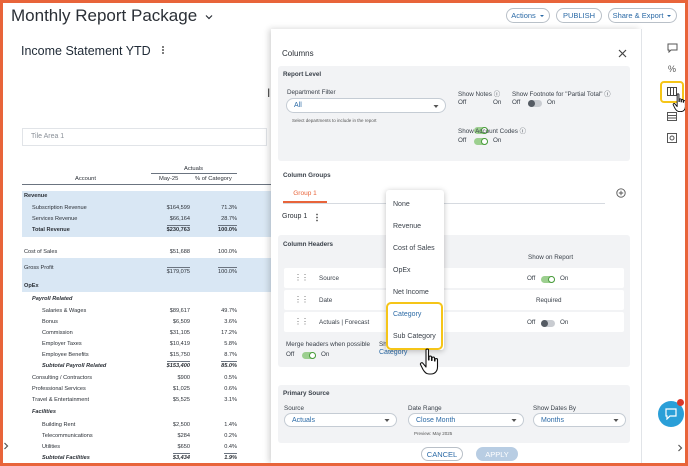  I want to click on row-label: Cost of Sales, so click(41, 252).